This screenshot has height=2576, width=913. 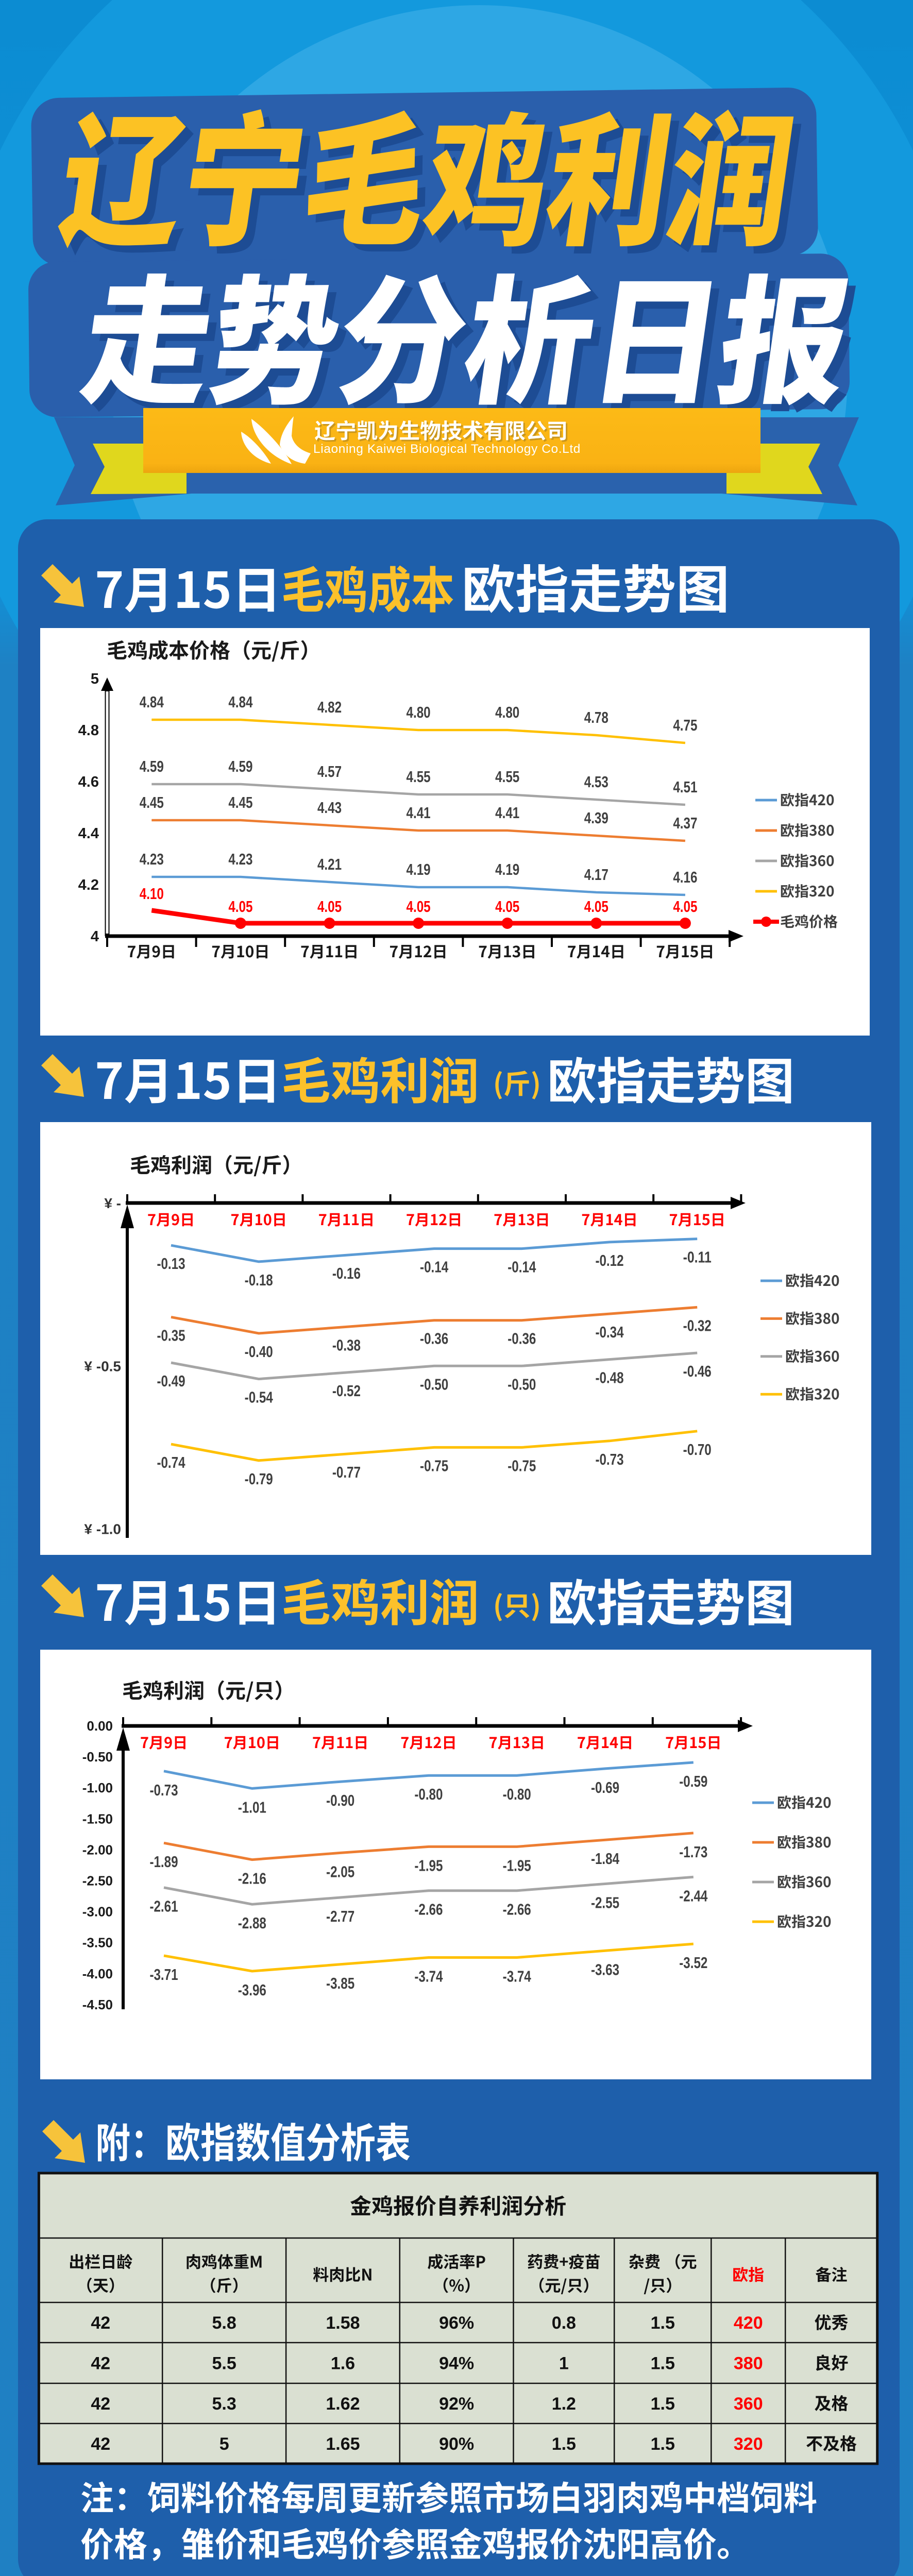 What do you see at coordinates (171, 1381) in the screenshot?
I see `svg-text: -0.49` at bounding box center [171, 1381].